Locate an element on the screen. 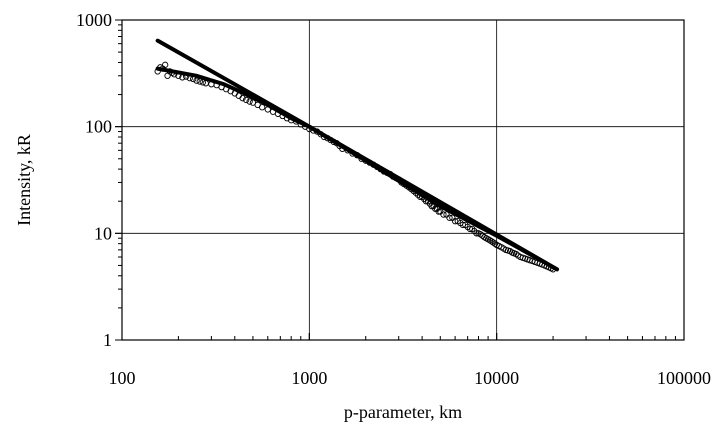  x-tick-label: 1000 is located at coordinates (309, 378).